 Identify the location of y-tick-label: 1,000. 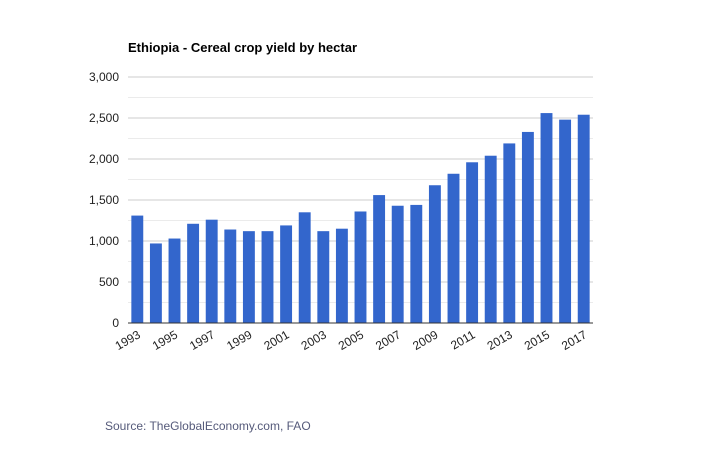
(104, 241).